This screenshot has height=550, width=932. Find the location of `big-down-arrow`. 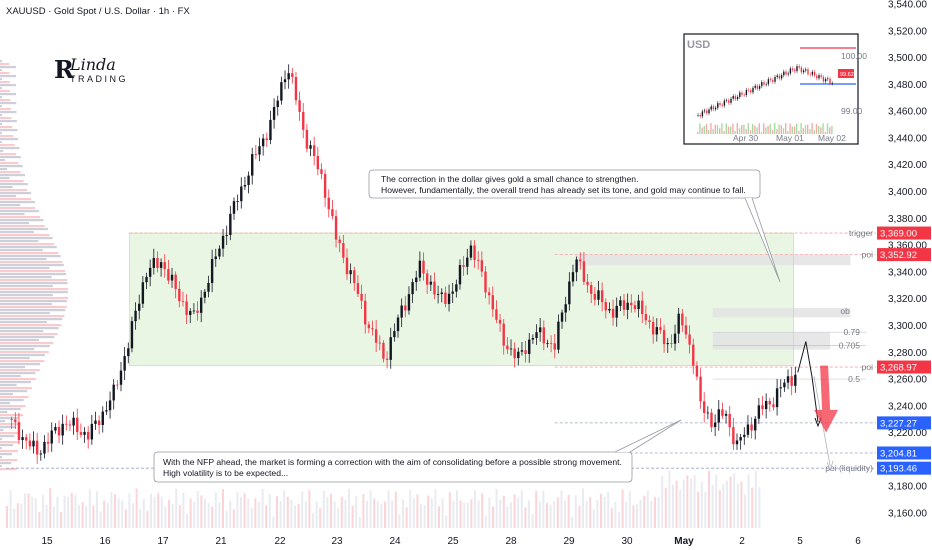

big-down-arrow is located at coordinates (826, 399).